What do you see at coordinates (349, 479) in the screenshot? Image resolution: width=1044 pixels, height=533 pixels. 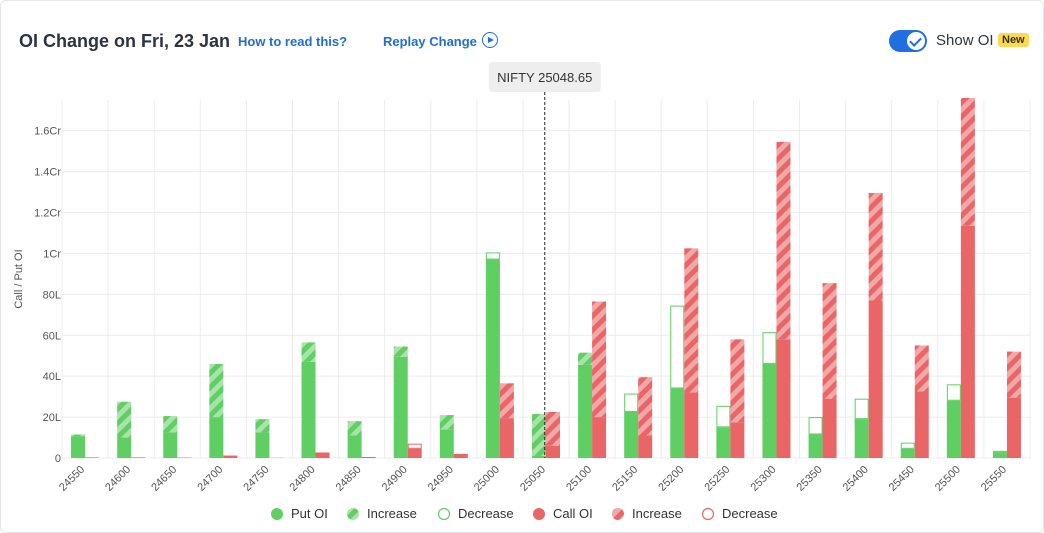 I see `x-tick-label: 24850` at bounding box center [349, 479].